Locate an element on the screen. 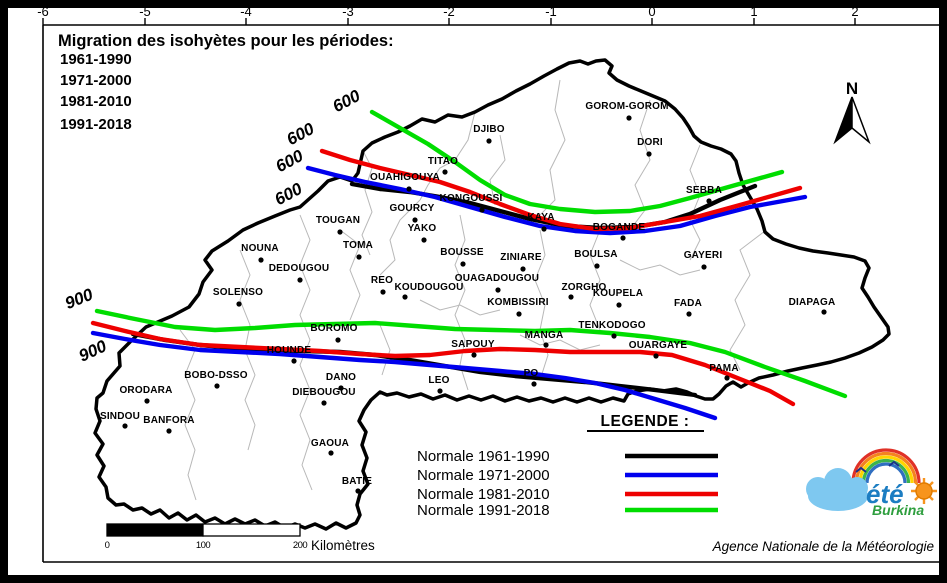 The image size is (947, 583). city-label: DANO is located at coordinates (341, 377).